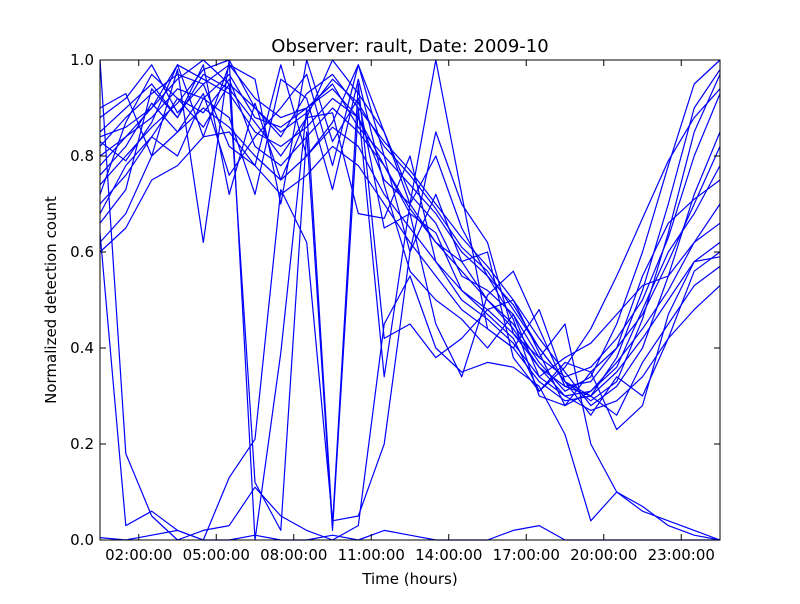  What do you see at coordinates (371, 555) in the screenshot?
I see `x-tick-label: 11:00:00` at bounding box center [371, 555].